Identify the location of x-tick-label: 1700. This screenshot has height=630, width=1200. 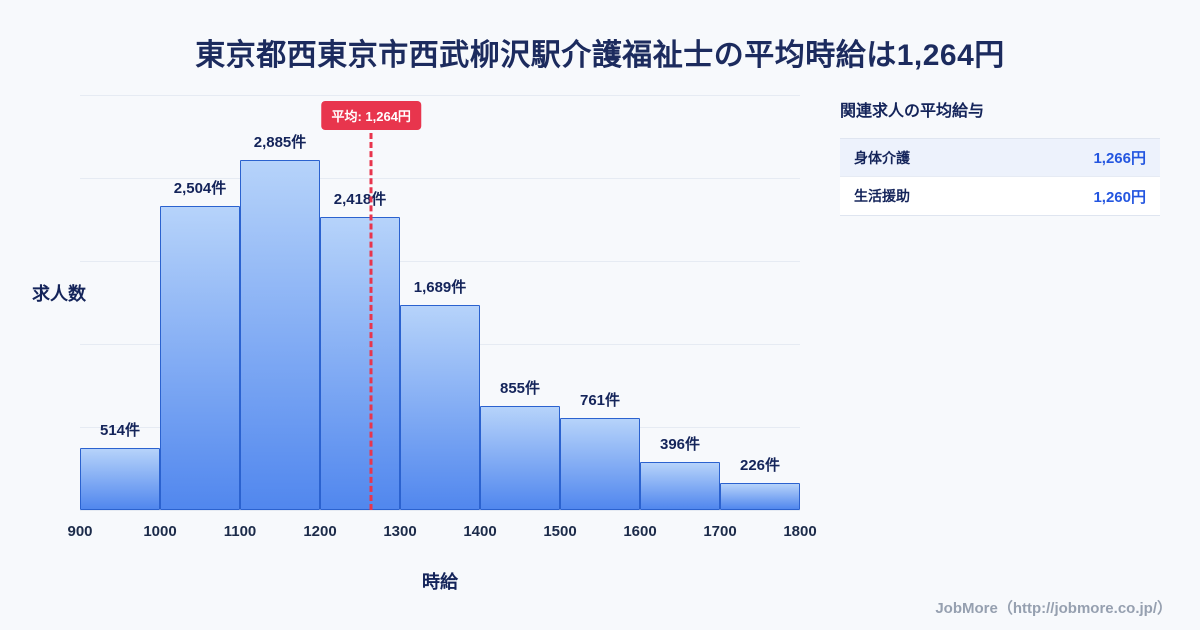
(720, 531).